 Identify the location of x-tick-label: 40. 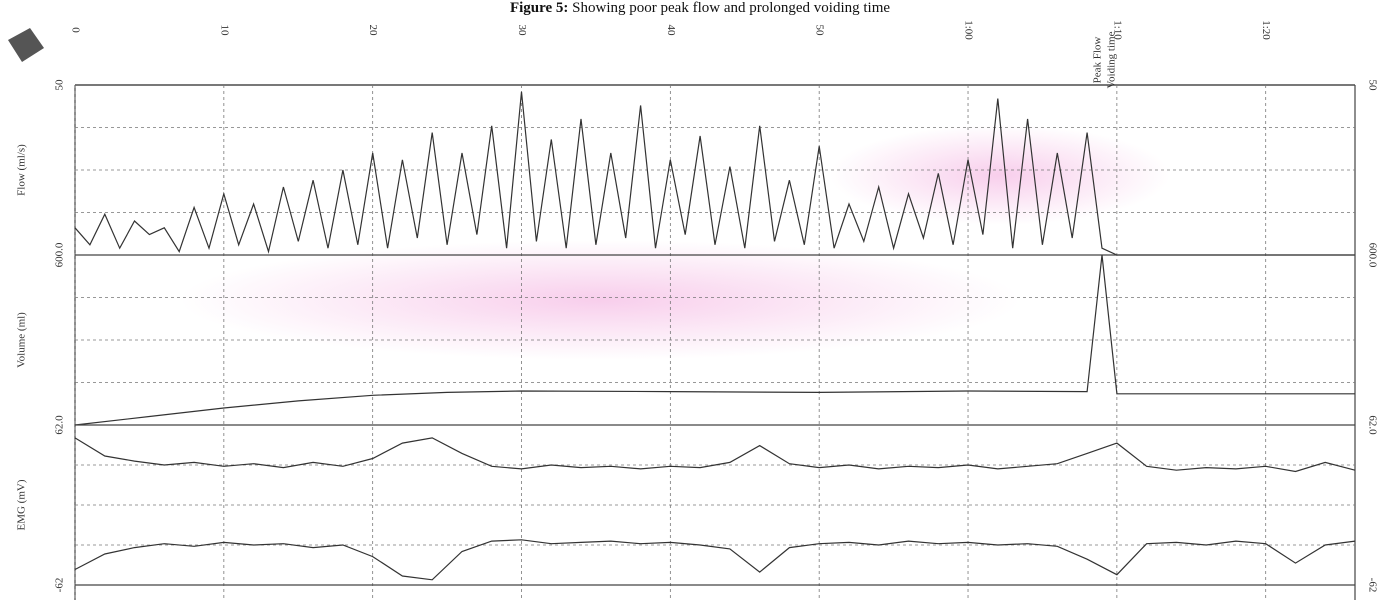
(671, 31).